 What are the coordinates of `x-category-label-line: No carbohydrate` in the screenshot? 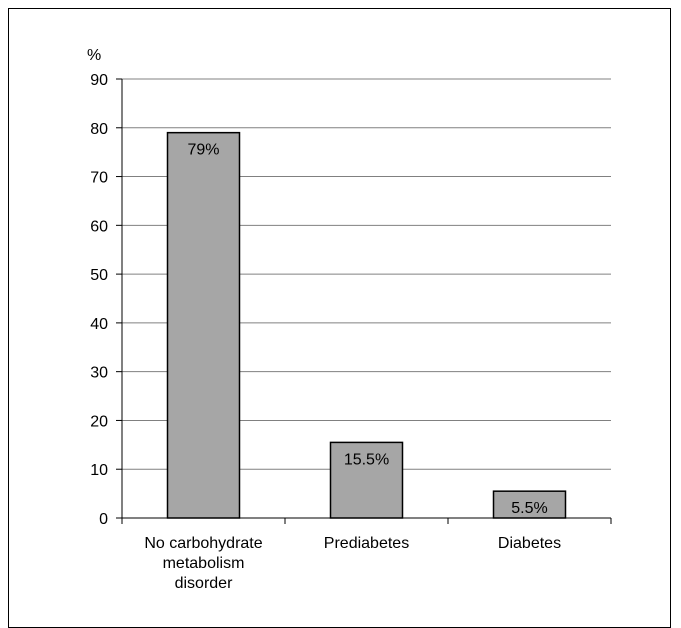 It's located at (203, 543).